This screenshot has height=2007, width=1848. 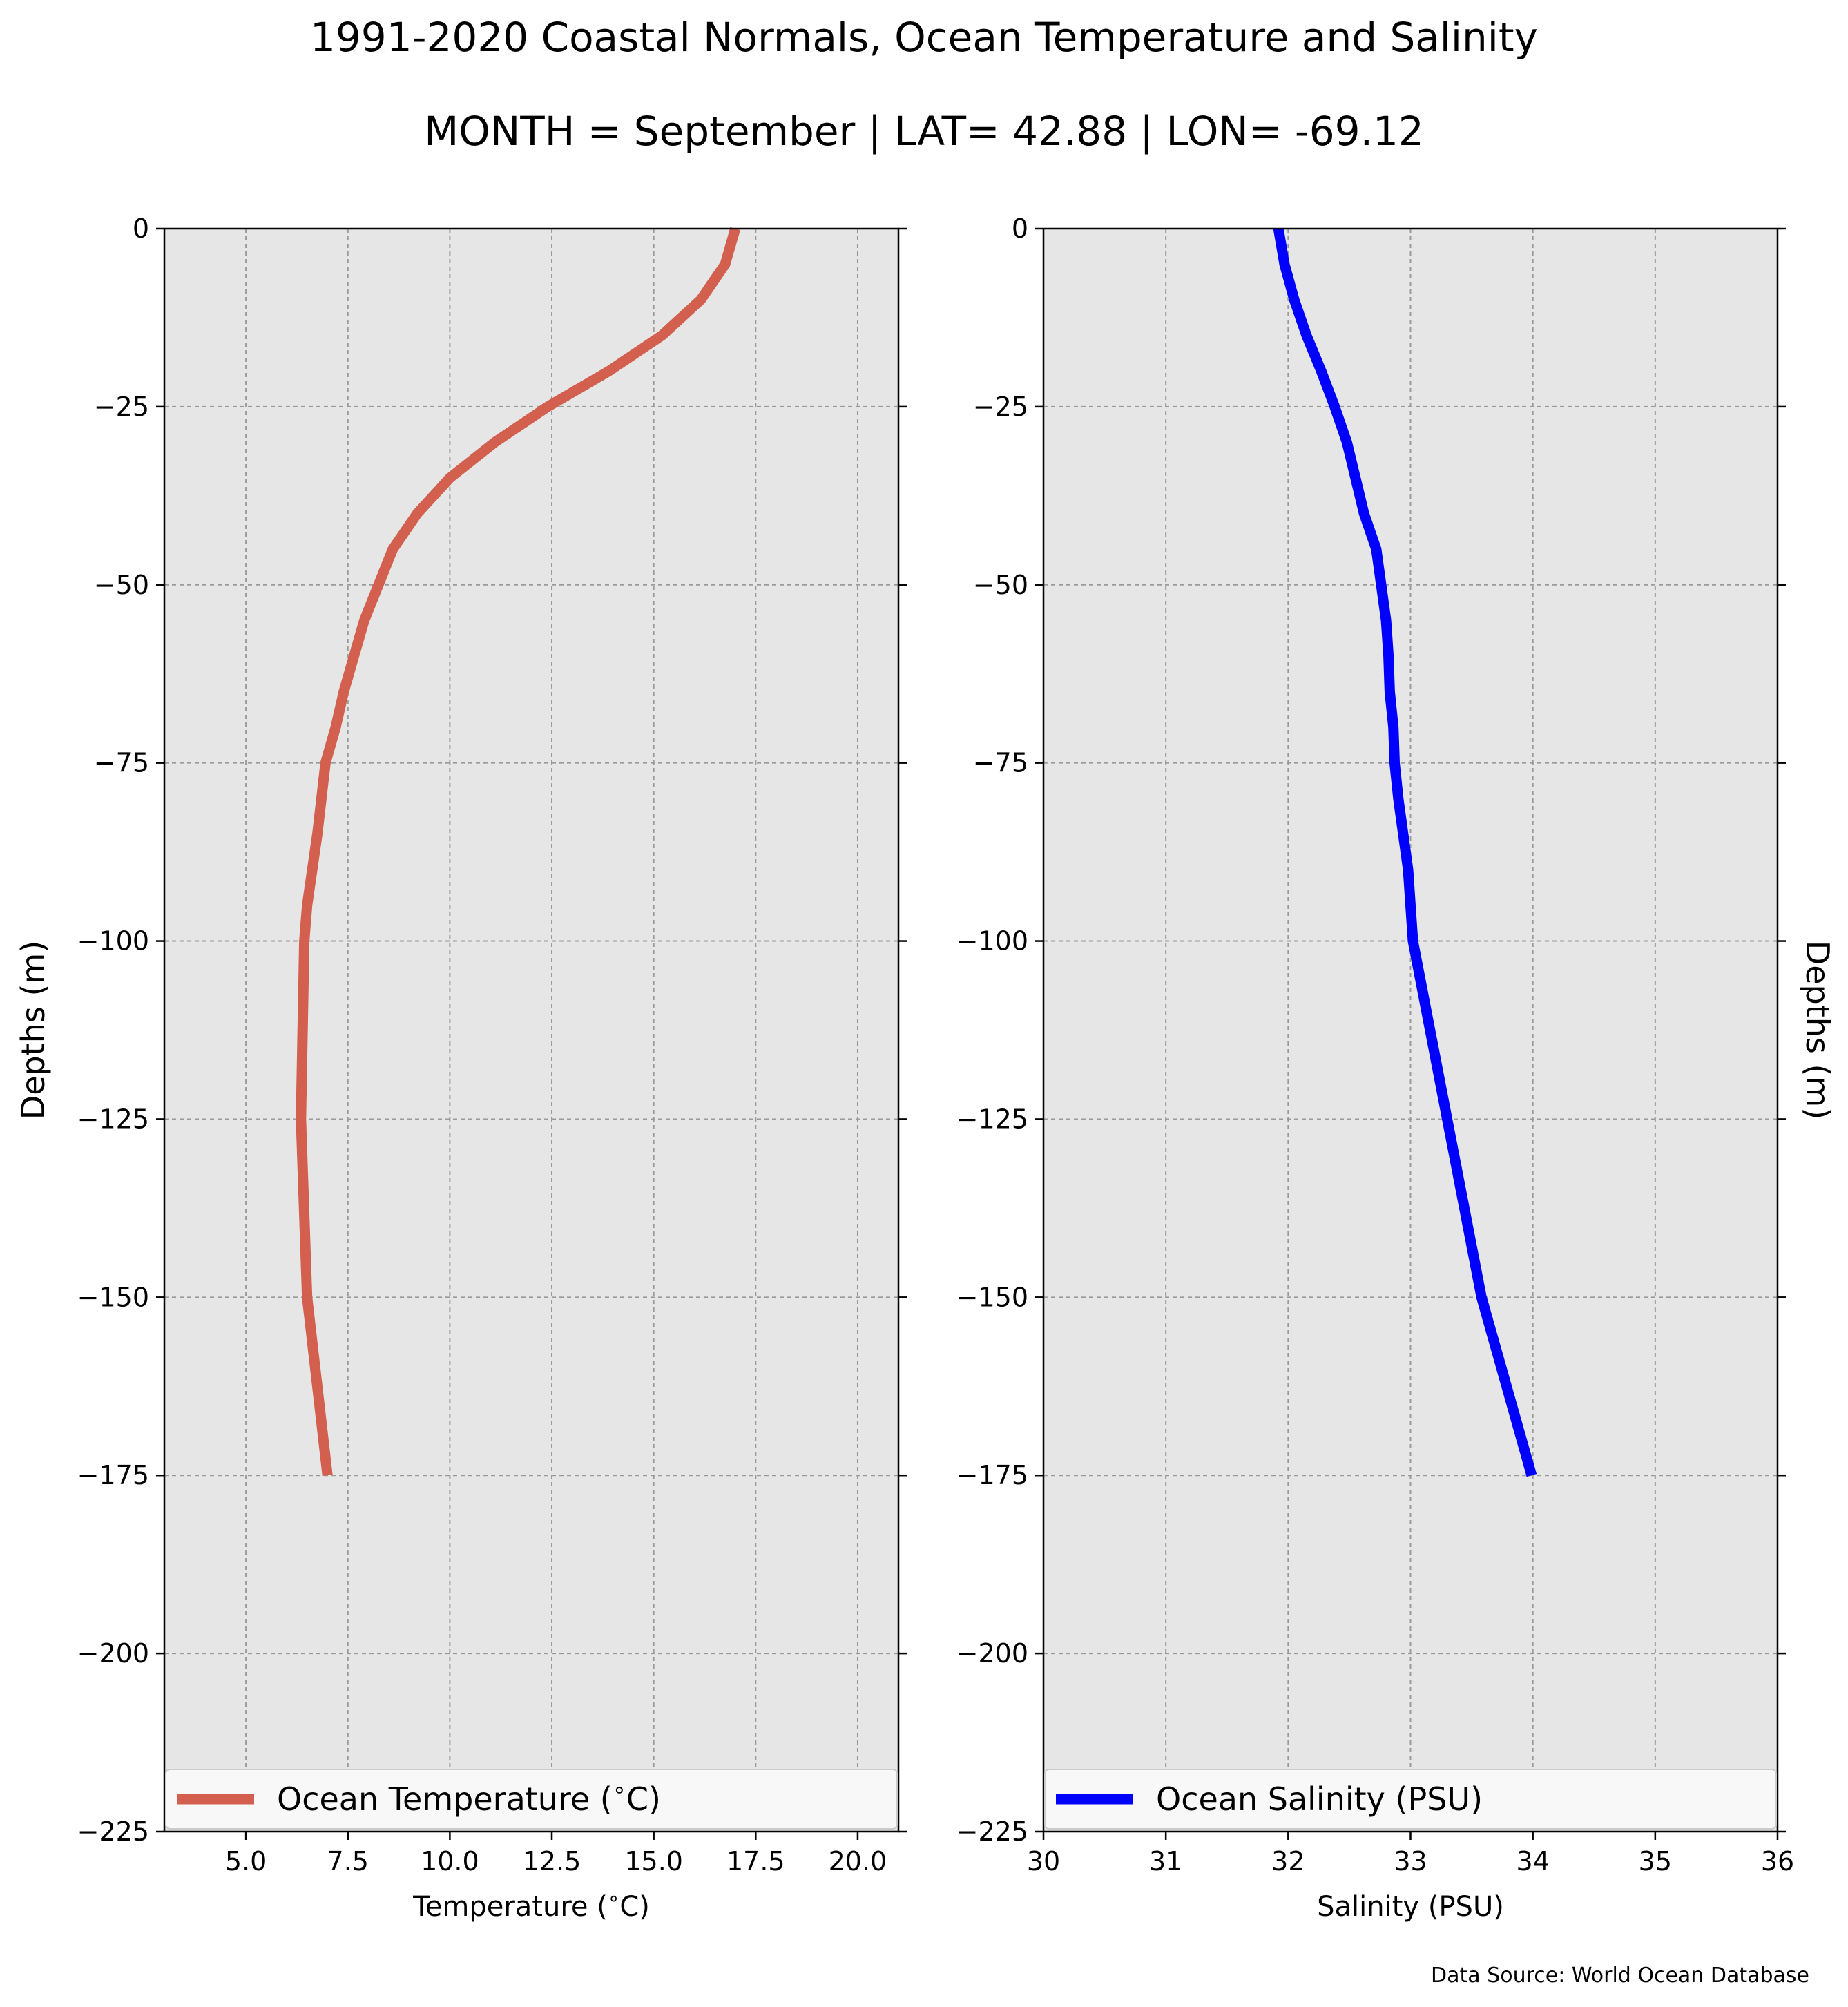 I want to click on x-tick-label: 7.5, so click(x=348, y=1861).